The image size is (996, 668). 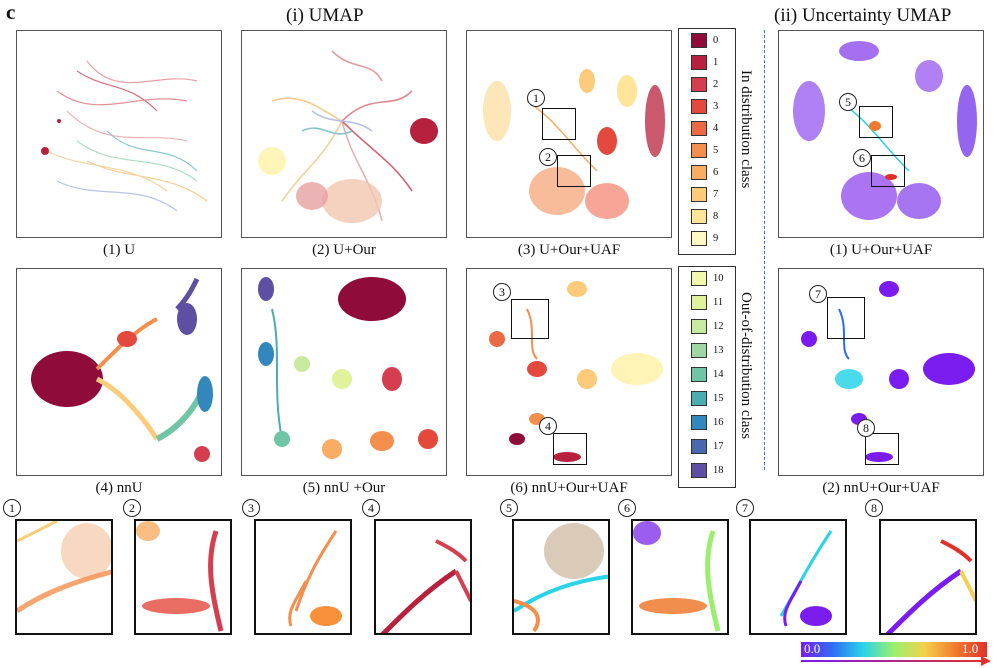 I want to click on legend-in-class-1: 1, so click(x=707, y=65).